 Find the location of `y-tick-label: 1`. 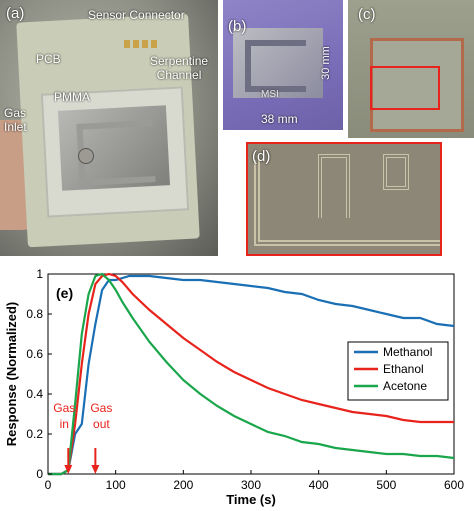

y-tick-label: 1 is located at coordinates (39, 274).